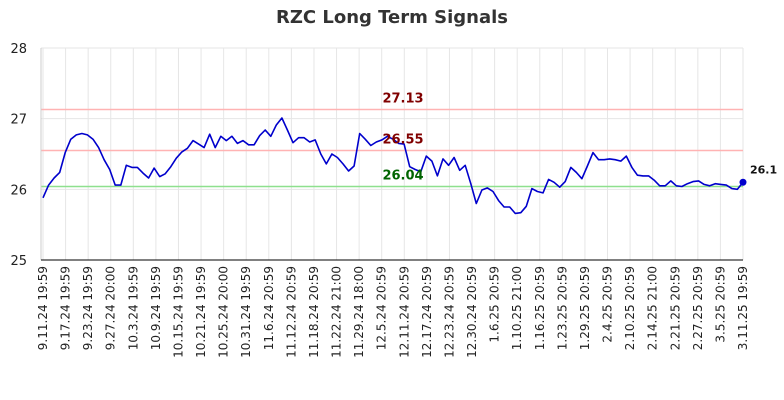 This screenshot has height=400, width=784. Describe the element at coordinates (224, 312) in the screenshot. I see `x-tick-label: 10.25.24 20:00` at that location.